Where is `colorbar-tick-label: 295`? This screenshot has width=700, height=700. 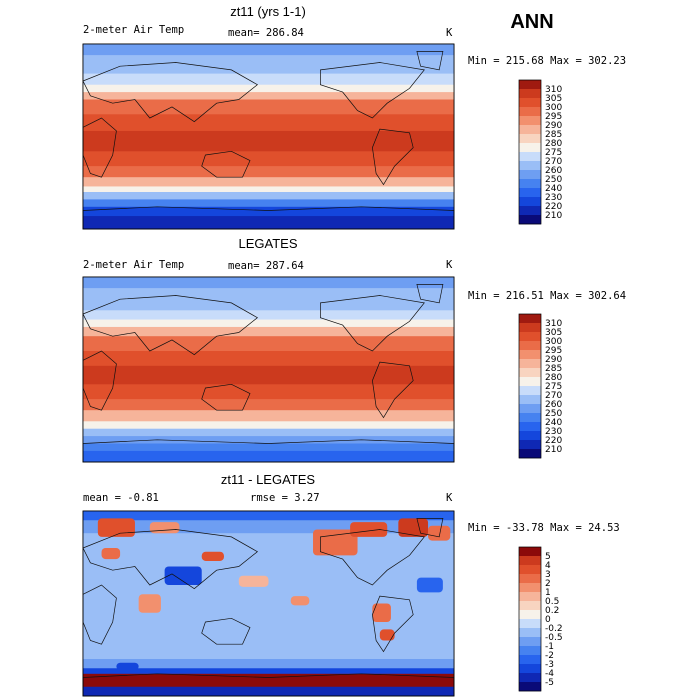
colorbar-tick-label: 295 is located at coordinates (553, 117).